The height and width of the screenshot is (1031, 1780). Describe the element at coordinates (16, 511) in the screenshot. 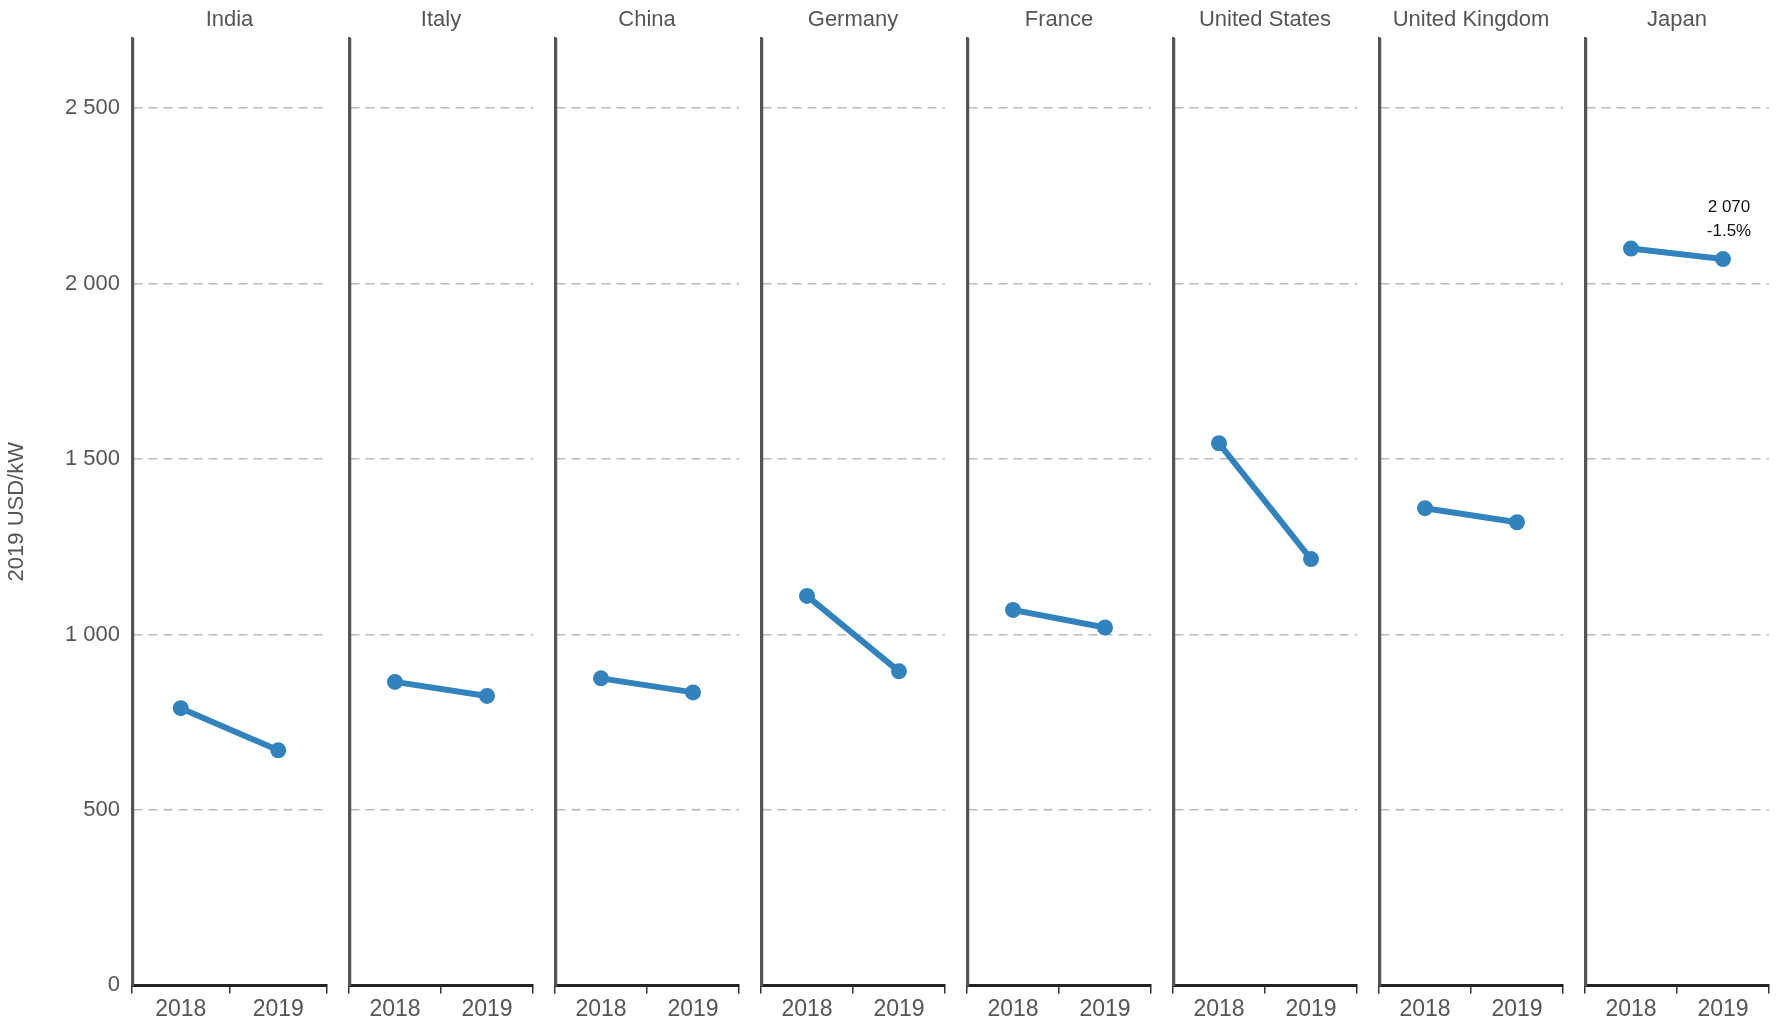

I see `y-axis-title: 2019 USD/kW` at that location.